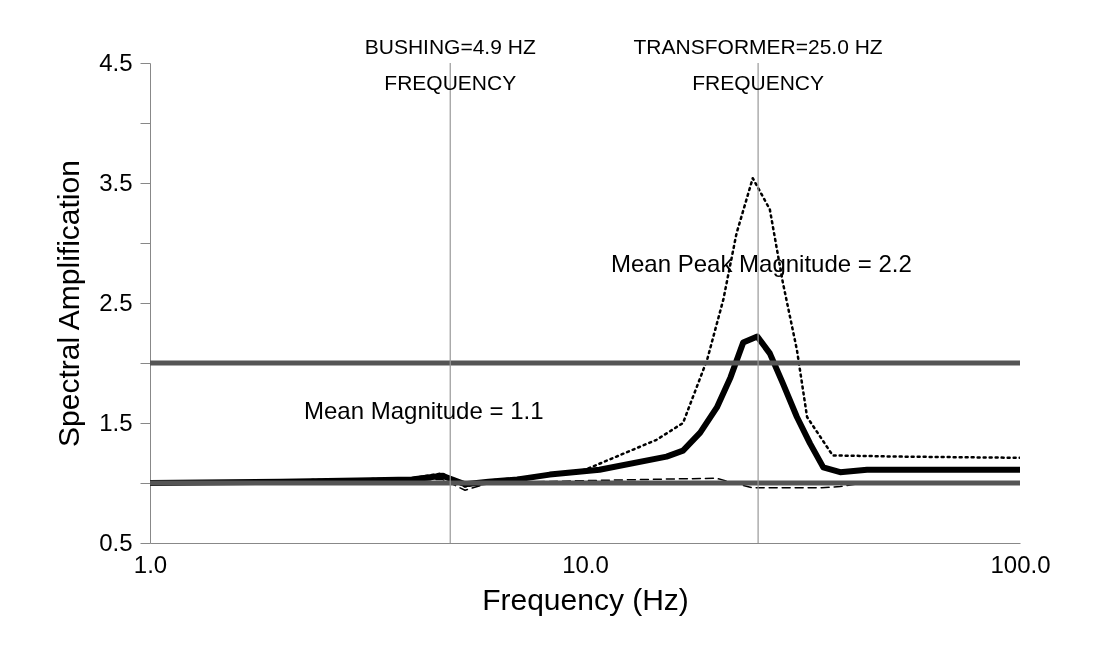  Describe the element at coordinates (585, 564) in the screenshot. I see `x-tick-label: 10.0` at that location.